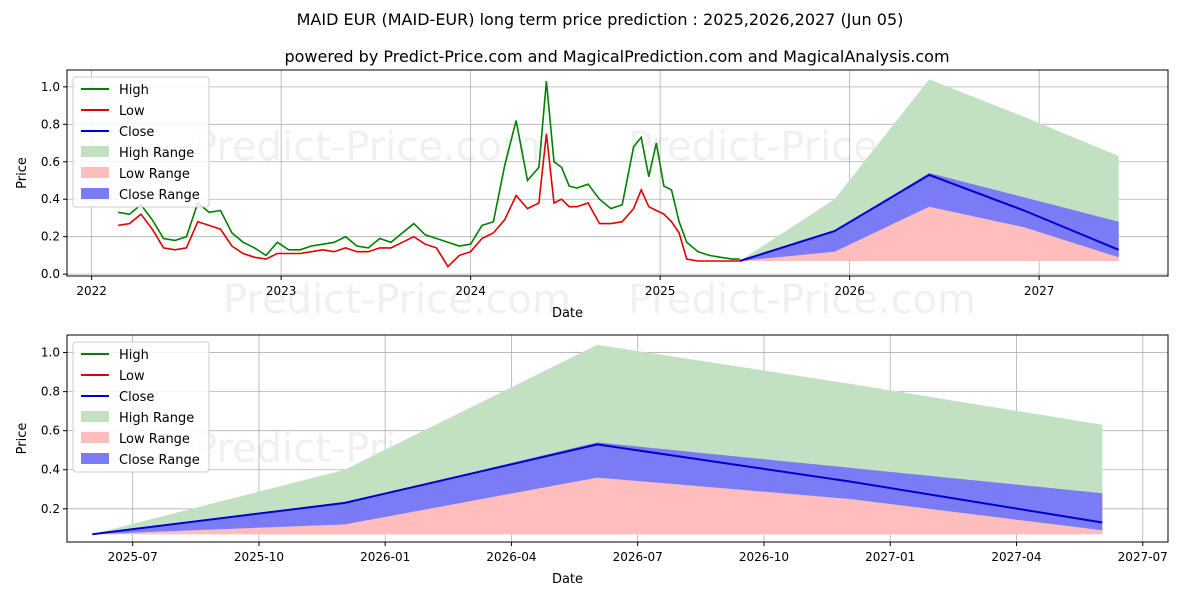 This screenshot has width=1200, height=600. Describe the element at coordinates (1016, 557) in the screenshot. I see `x-tick-label: 2027-04` at that location.